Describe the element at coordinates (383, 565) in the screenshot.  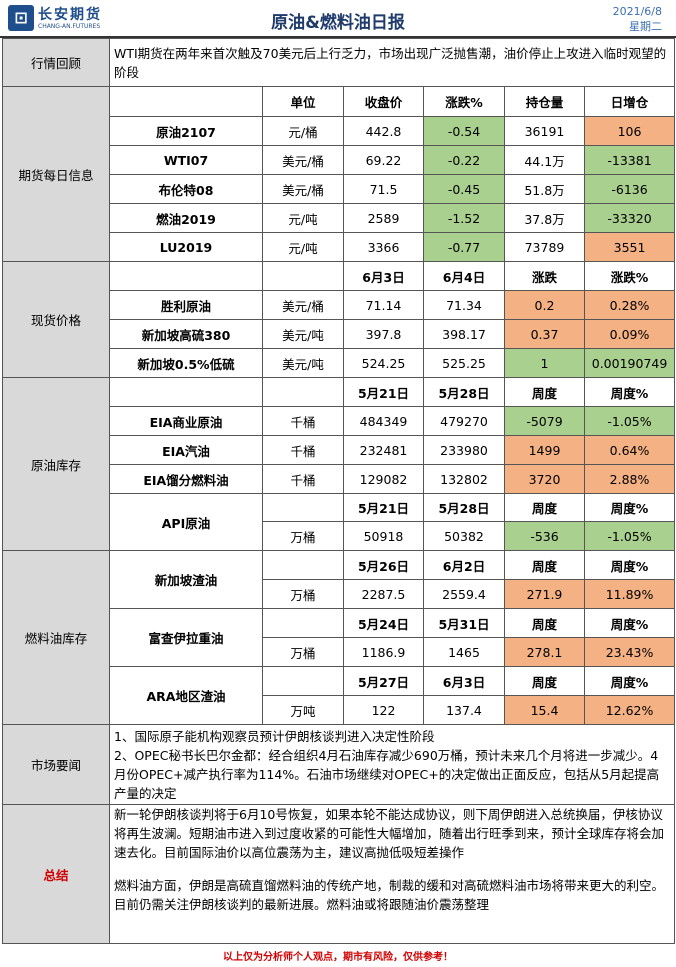
I see `fuel-col-d1: 5月26日` at that location.